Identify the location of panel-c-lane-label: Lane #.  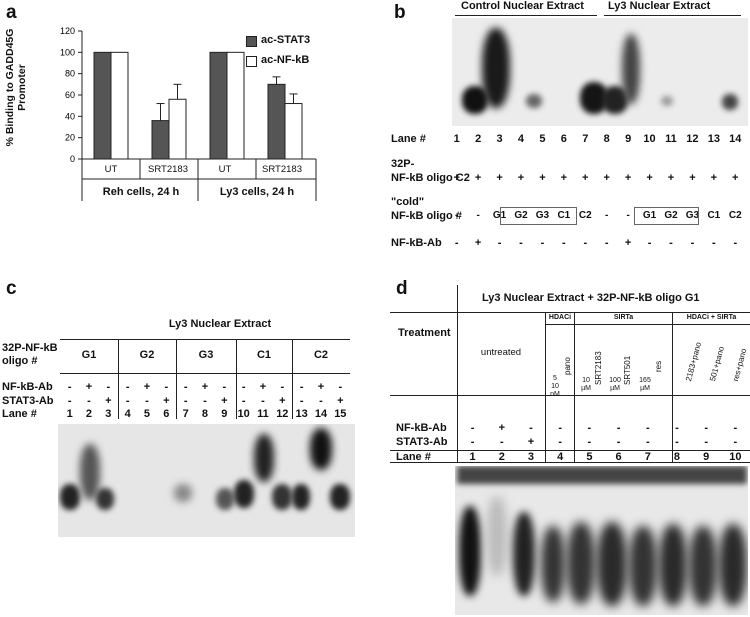
(19, 414).